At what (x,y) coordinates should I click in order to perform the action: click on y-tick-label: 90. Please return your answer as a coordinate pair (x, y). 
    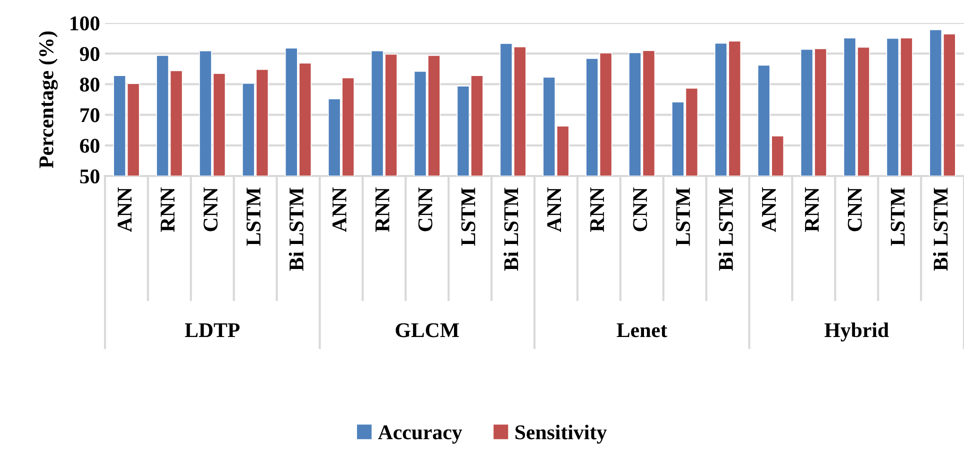
    Looking at the image, I should click on (90, 54).